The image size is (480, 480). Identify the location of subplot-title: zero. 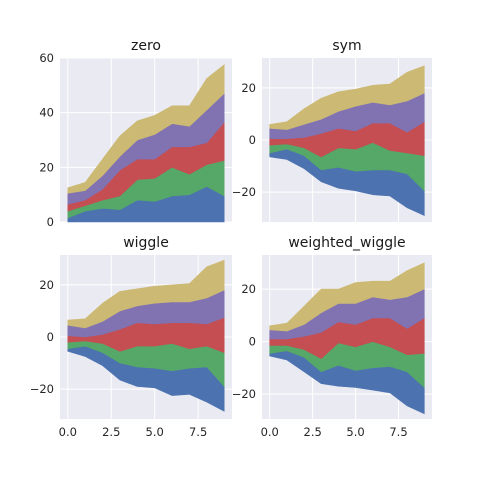
(146, 46).